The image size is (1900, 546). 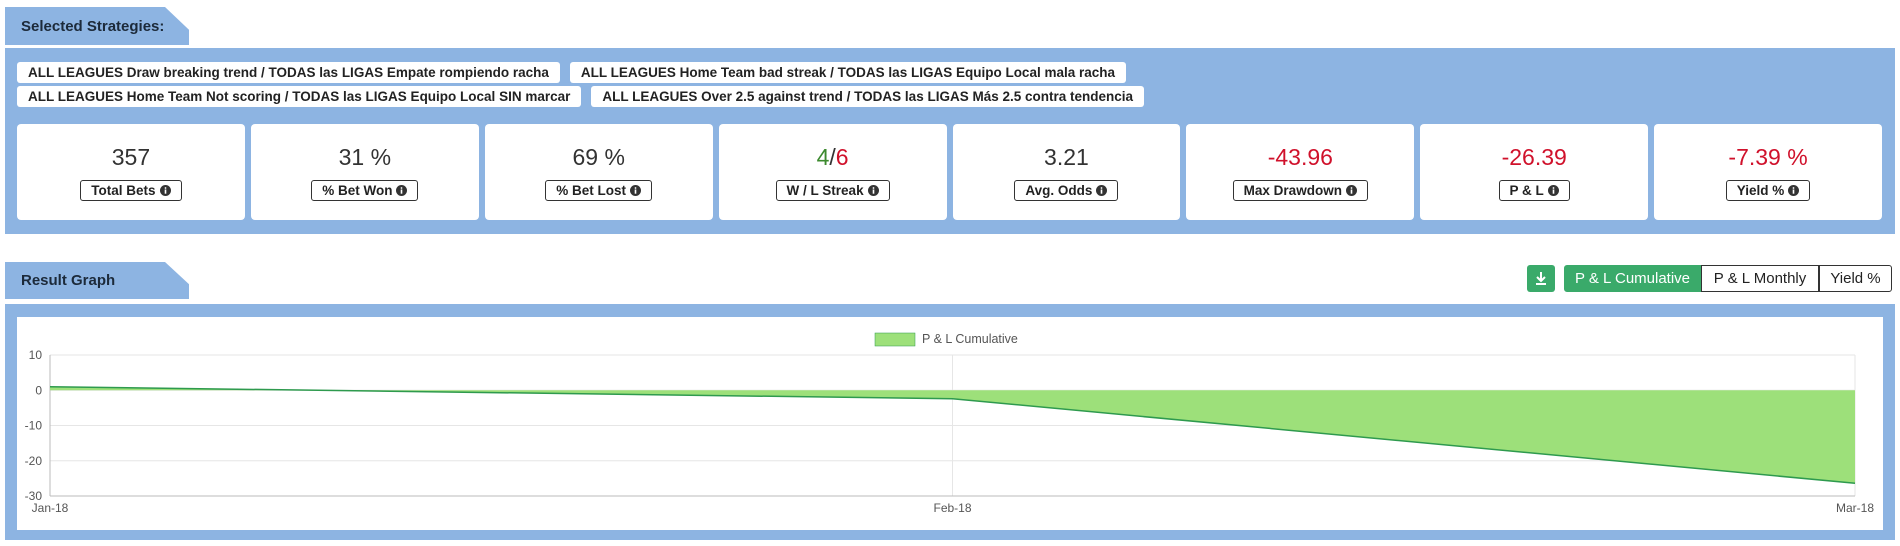 I want to click on stat-value: 4/6, so click(x=833, y=158).